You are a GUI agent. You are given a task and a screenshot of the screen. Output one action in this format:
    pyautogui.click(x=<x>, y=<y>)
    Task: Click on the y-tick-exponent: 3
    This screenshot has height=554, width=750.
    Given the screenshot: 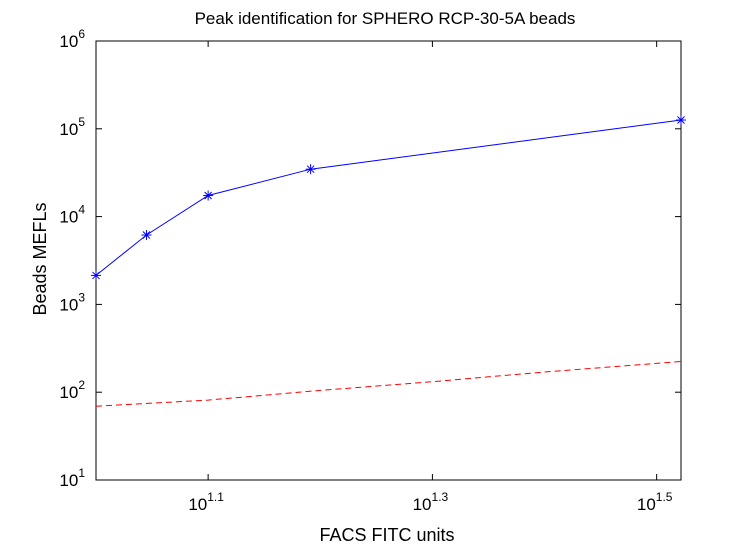 What is the action you would take?
    pyautogui.click(x=81, y=297)
    